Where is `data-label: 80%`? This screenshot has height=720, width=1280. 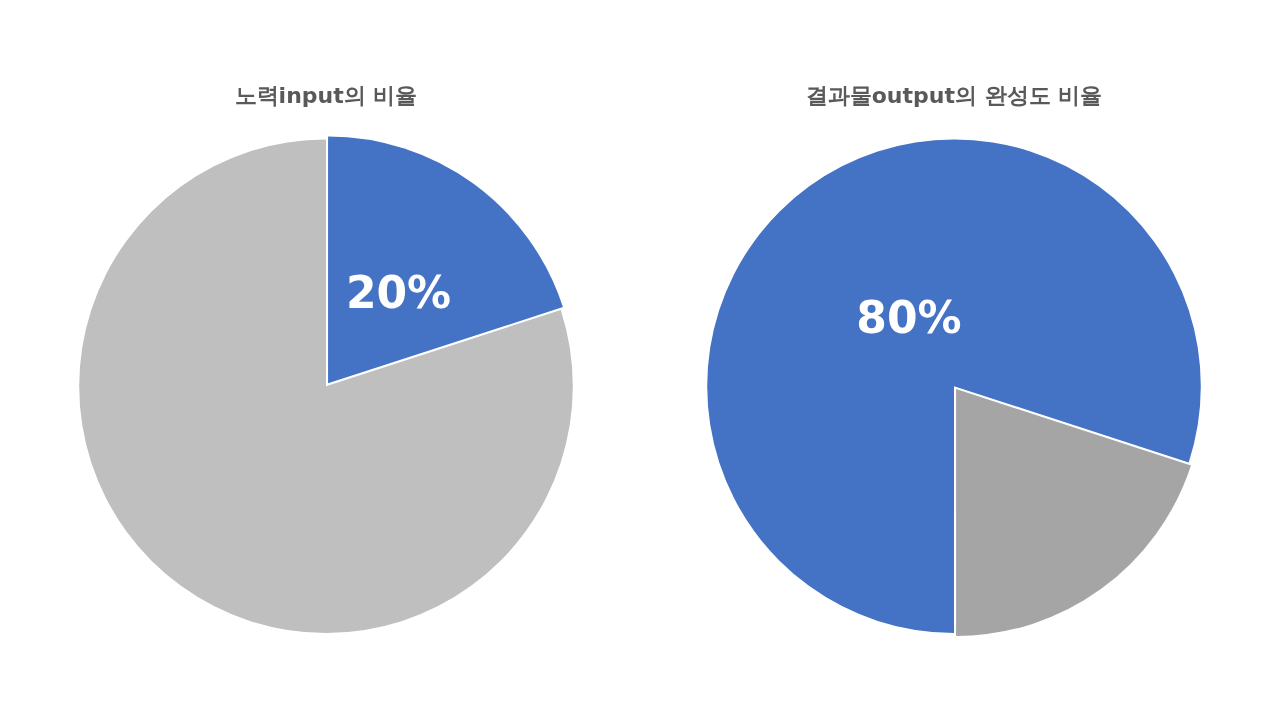 data-label: 80% is located at coordinates (909, 317).